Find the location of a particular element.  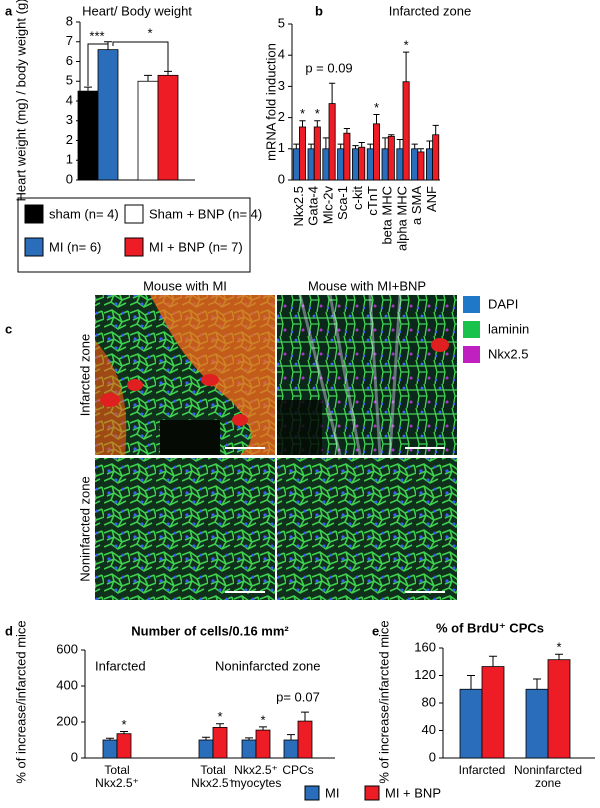

micrograph-fiber is located at coordinates (350, 375).